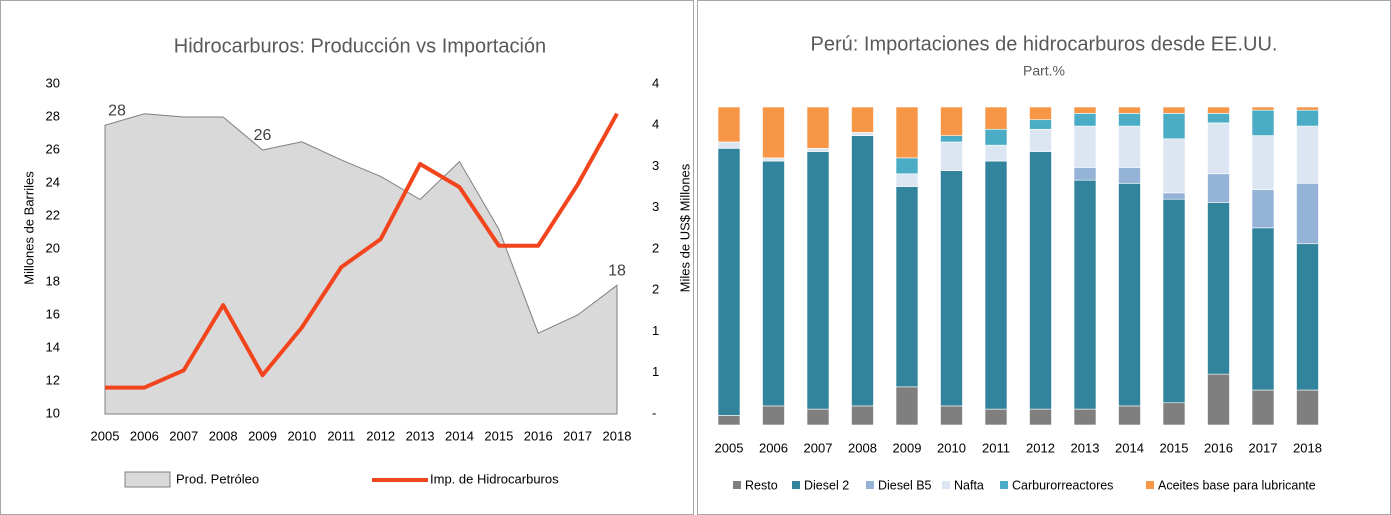 Image resolution: width=1391 pixels, height=515 pixels. What do you see at coordinates (360, 46) in the screenshot?
I see `chart-title: Hidrocarburos: Producción vs Importación` at bounding box center [360, 46].